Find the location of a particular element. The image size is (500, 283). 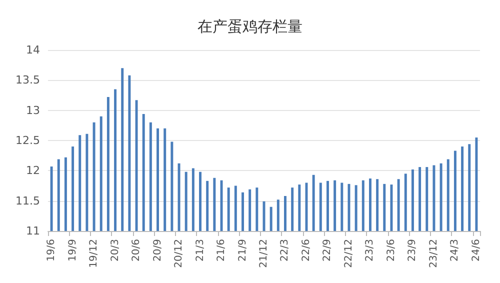

x-tick-label: 23/6 is located at coordinates (391, 250).